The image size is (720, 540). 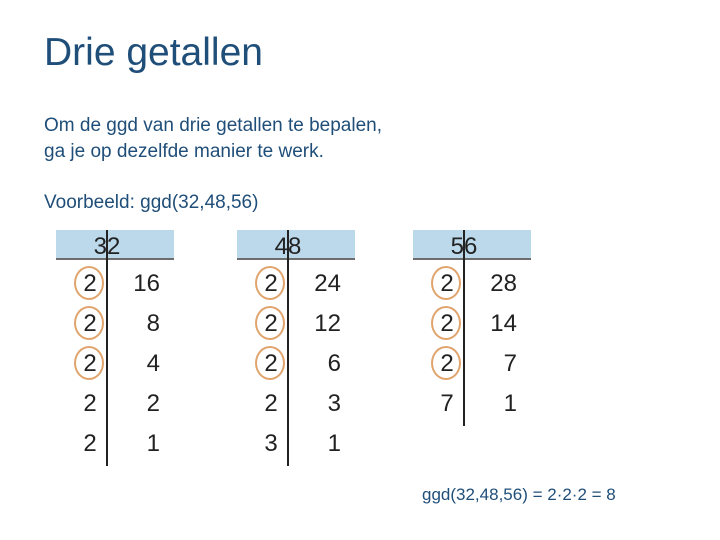 I want to click on quotient: 24, so click(x=327, y=283).